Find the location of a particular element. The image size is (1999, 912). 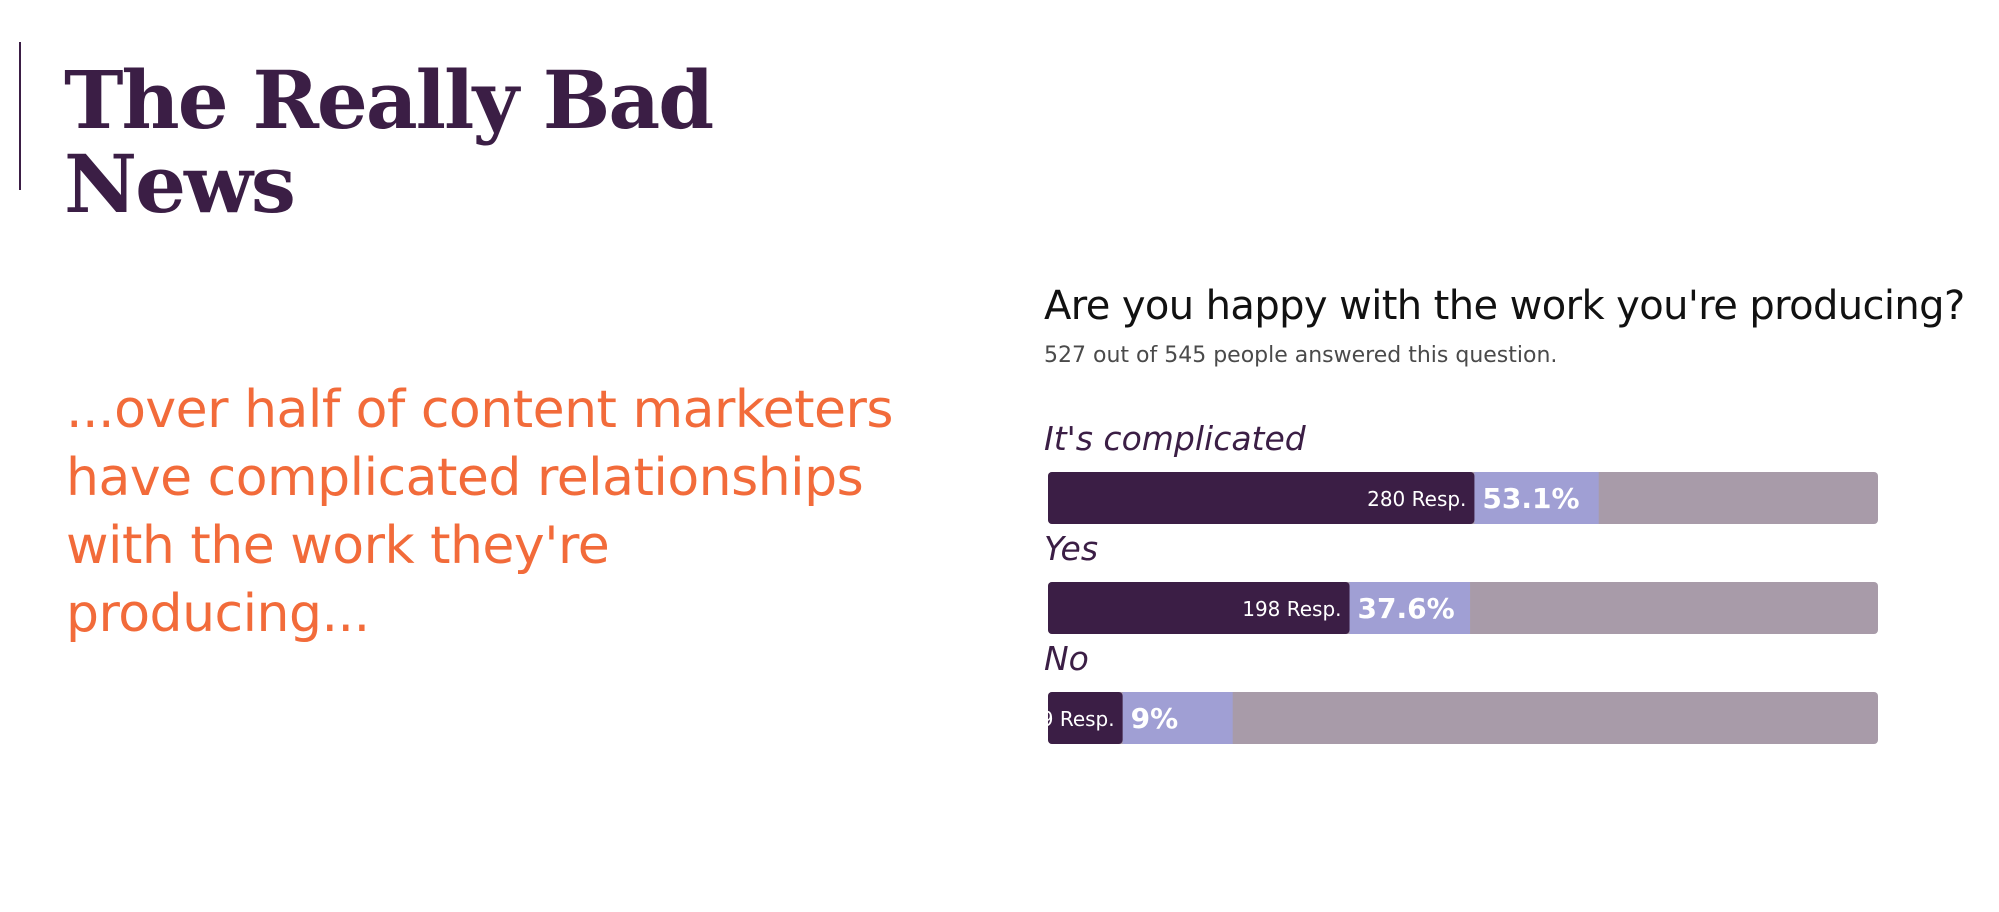

bar-responses-label: 280 Resp. is located at coordinates (1416, 499).